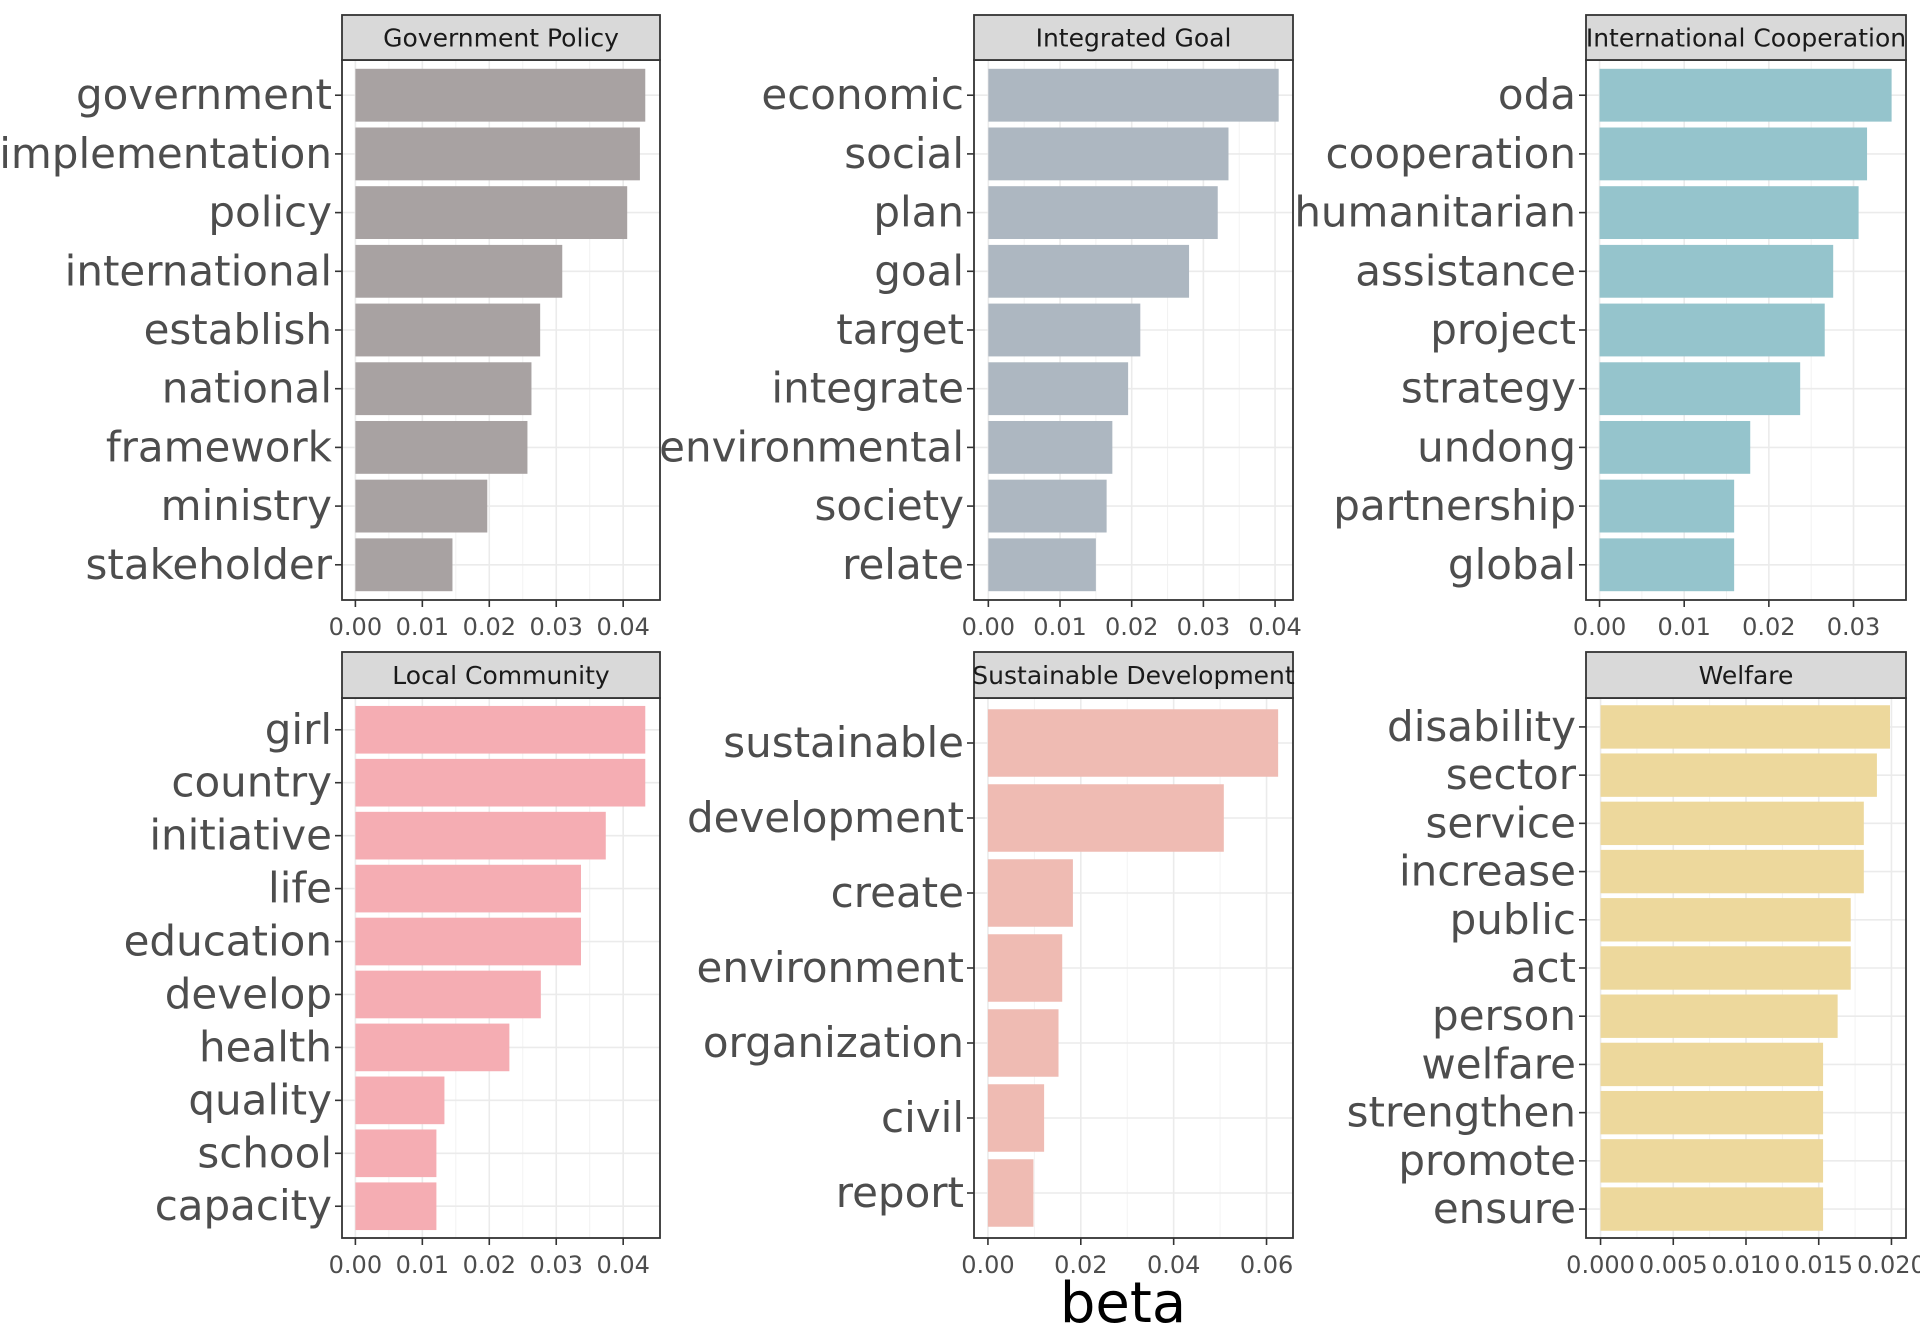  What do you see at coordinates (248, 993) in the screenshot?
I see `y-tick-label: develop` at bounding box center [248, 993].